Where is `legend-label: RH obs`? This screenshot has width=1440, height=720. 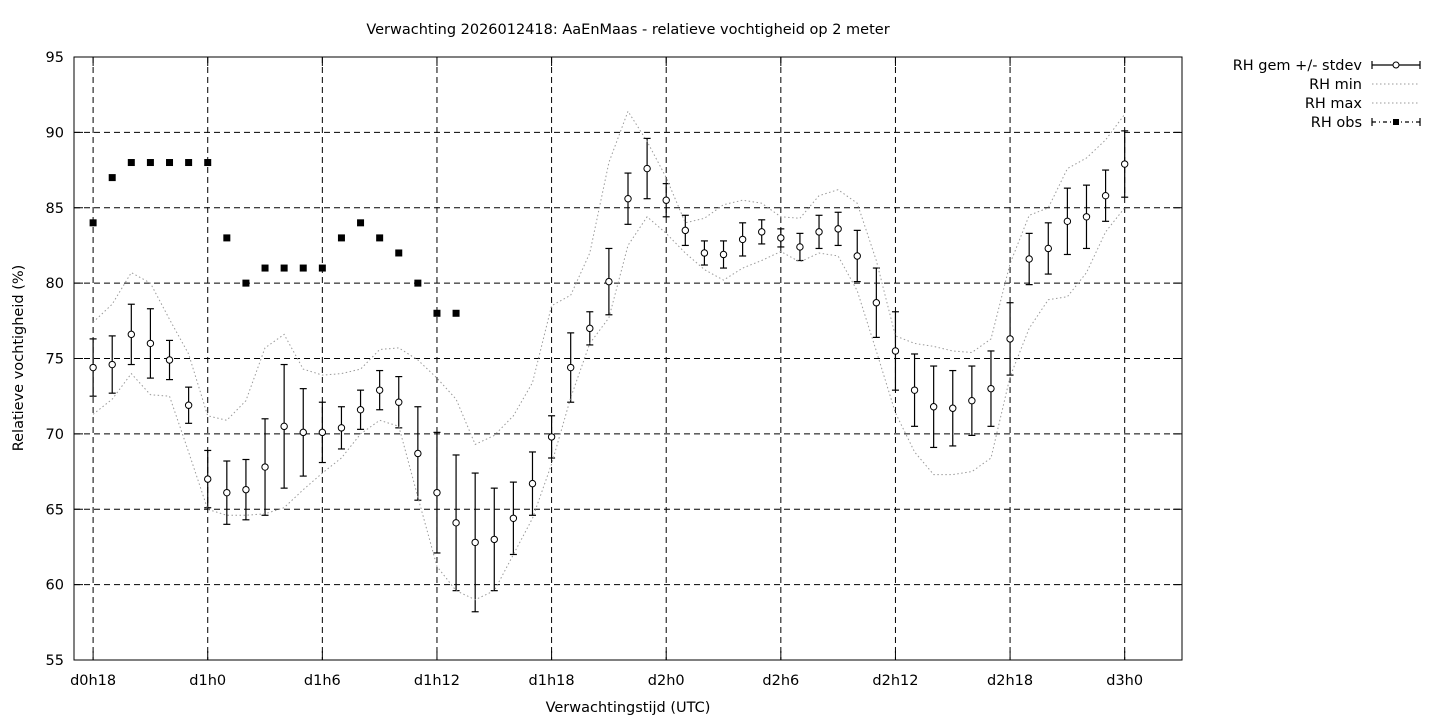
legend-label: RH obs is located at coordinates (1336, 123).